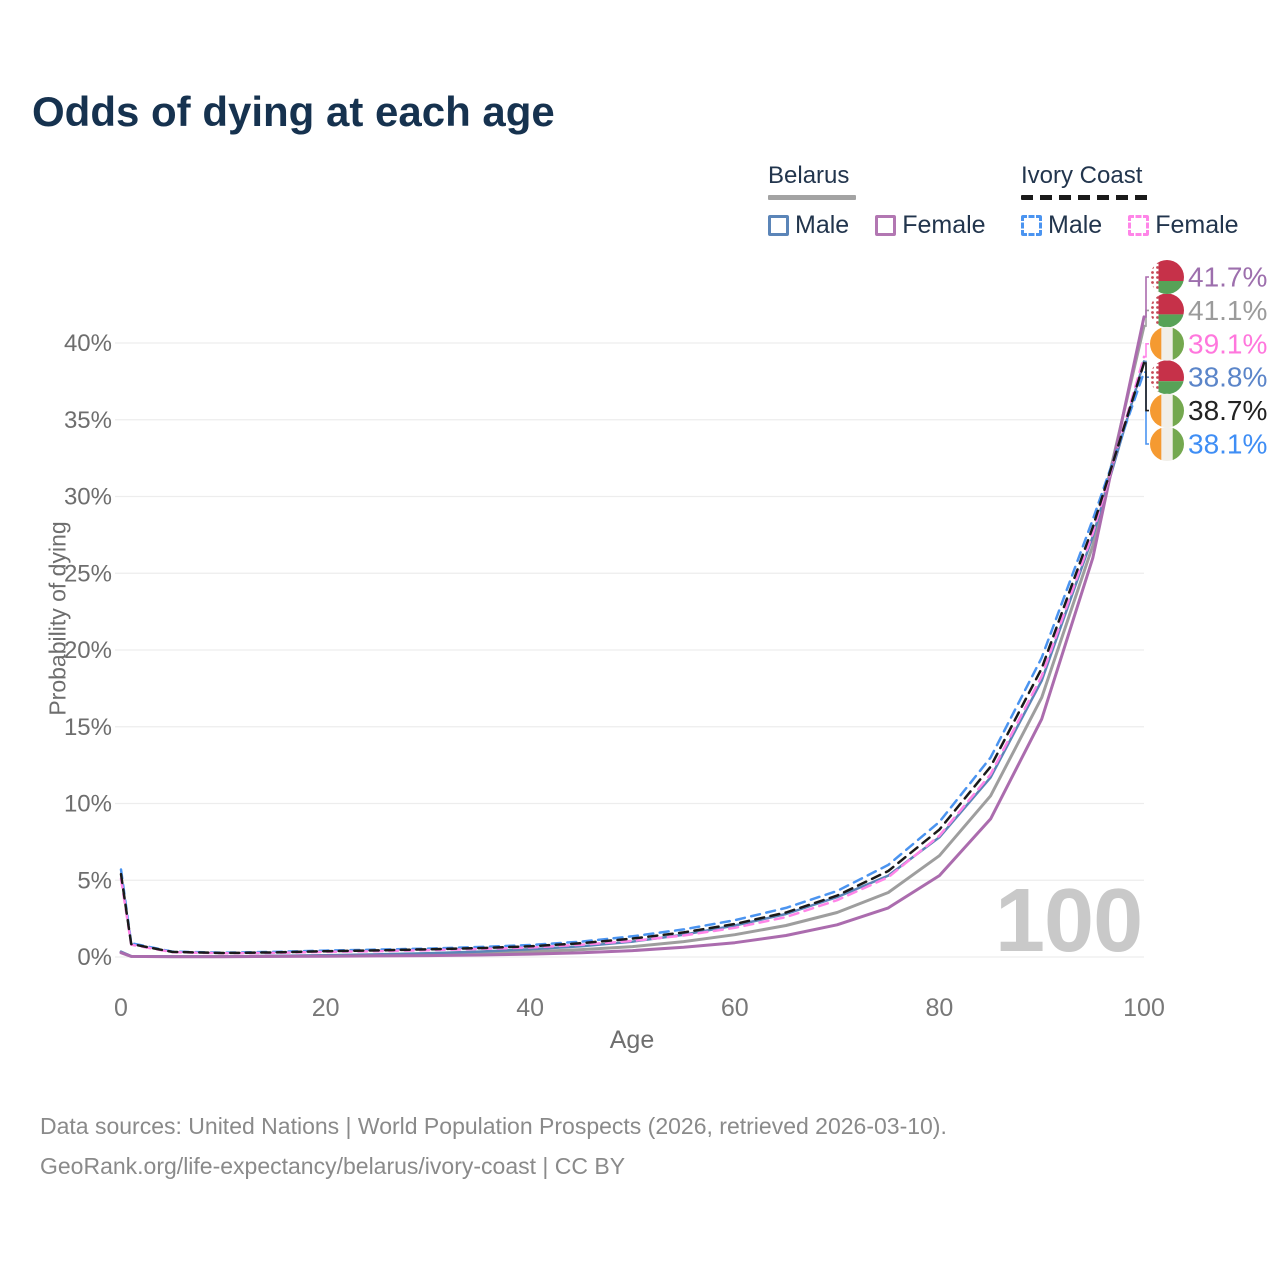 This screenshot has width=1280, height=1280. What do you see at coordinates (88, 497) in the screenshot?
I see `y-tick-30%: 30%` at bounding box center [88, 497].